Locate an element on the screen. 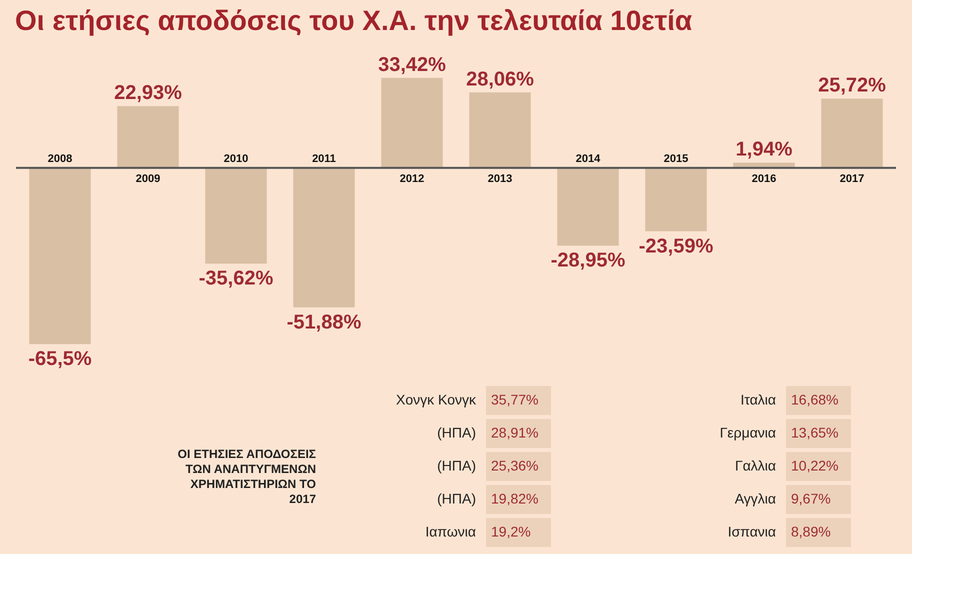  x-tick-label: 2009 is located at coordinates (148, 178).